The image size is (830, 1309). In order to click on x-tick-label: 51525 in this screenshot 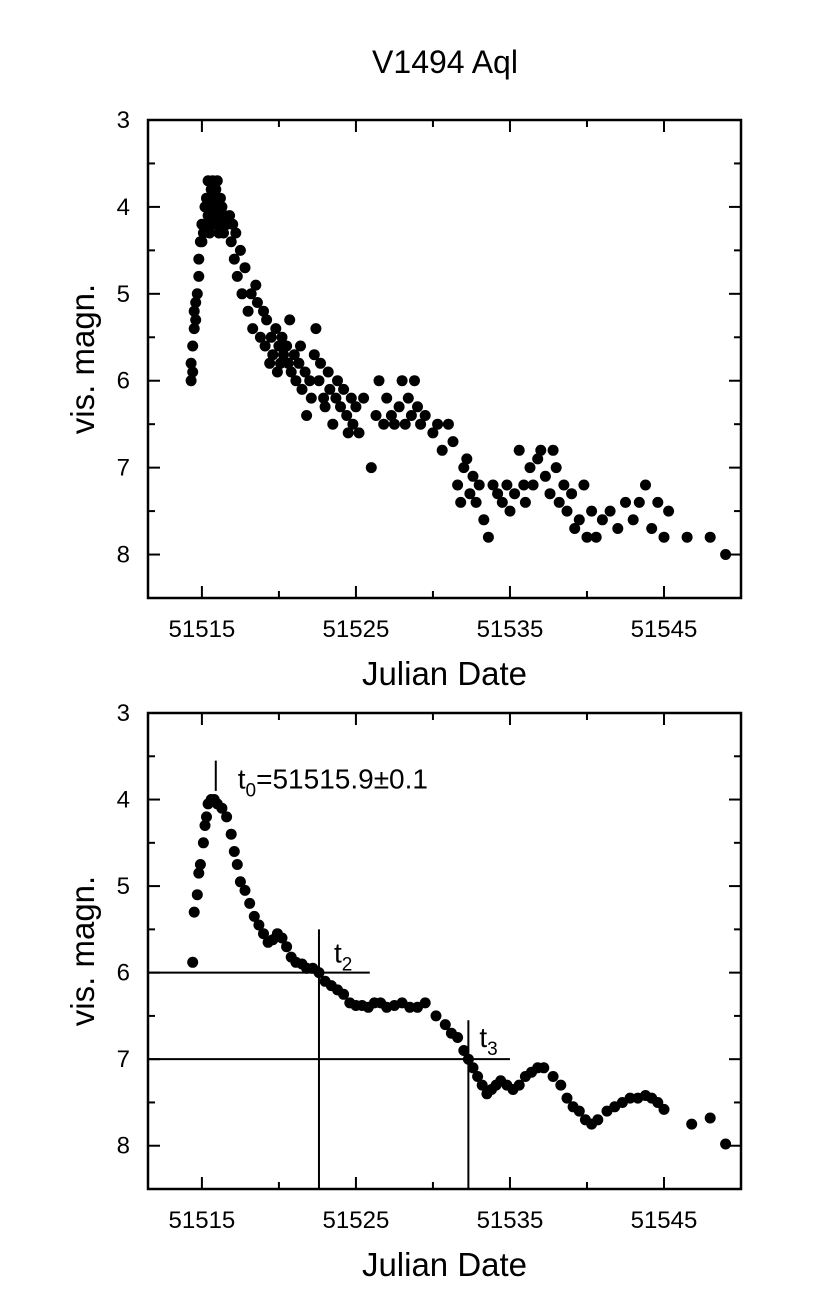, I will do `click(356, 629)`.